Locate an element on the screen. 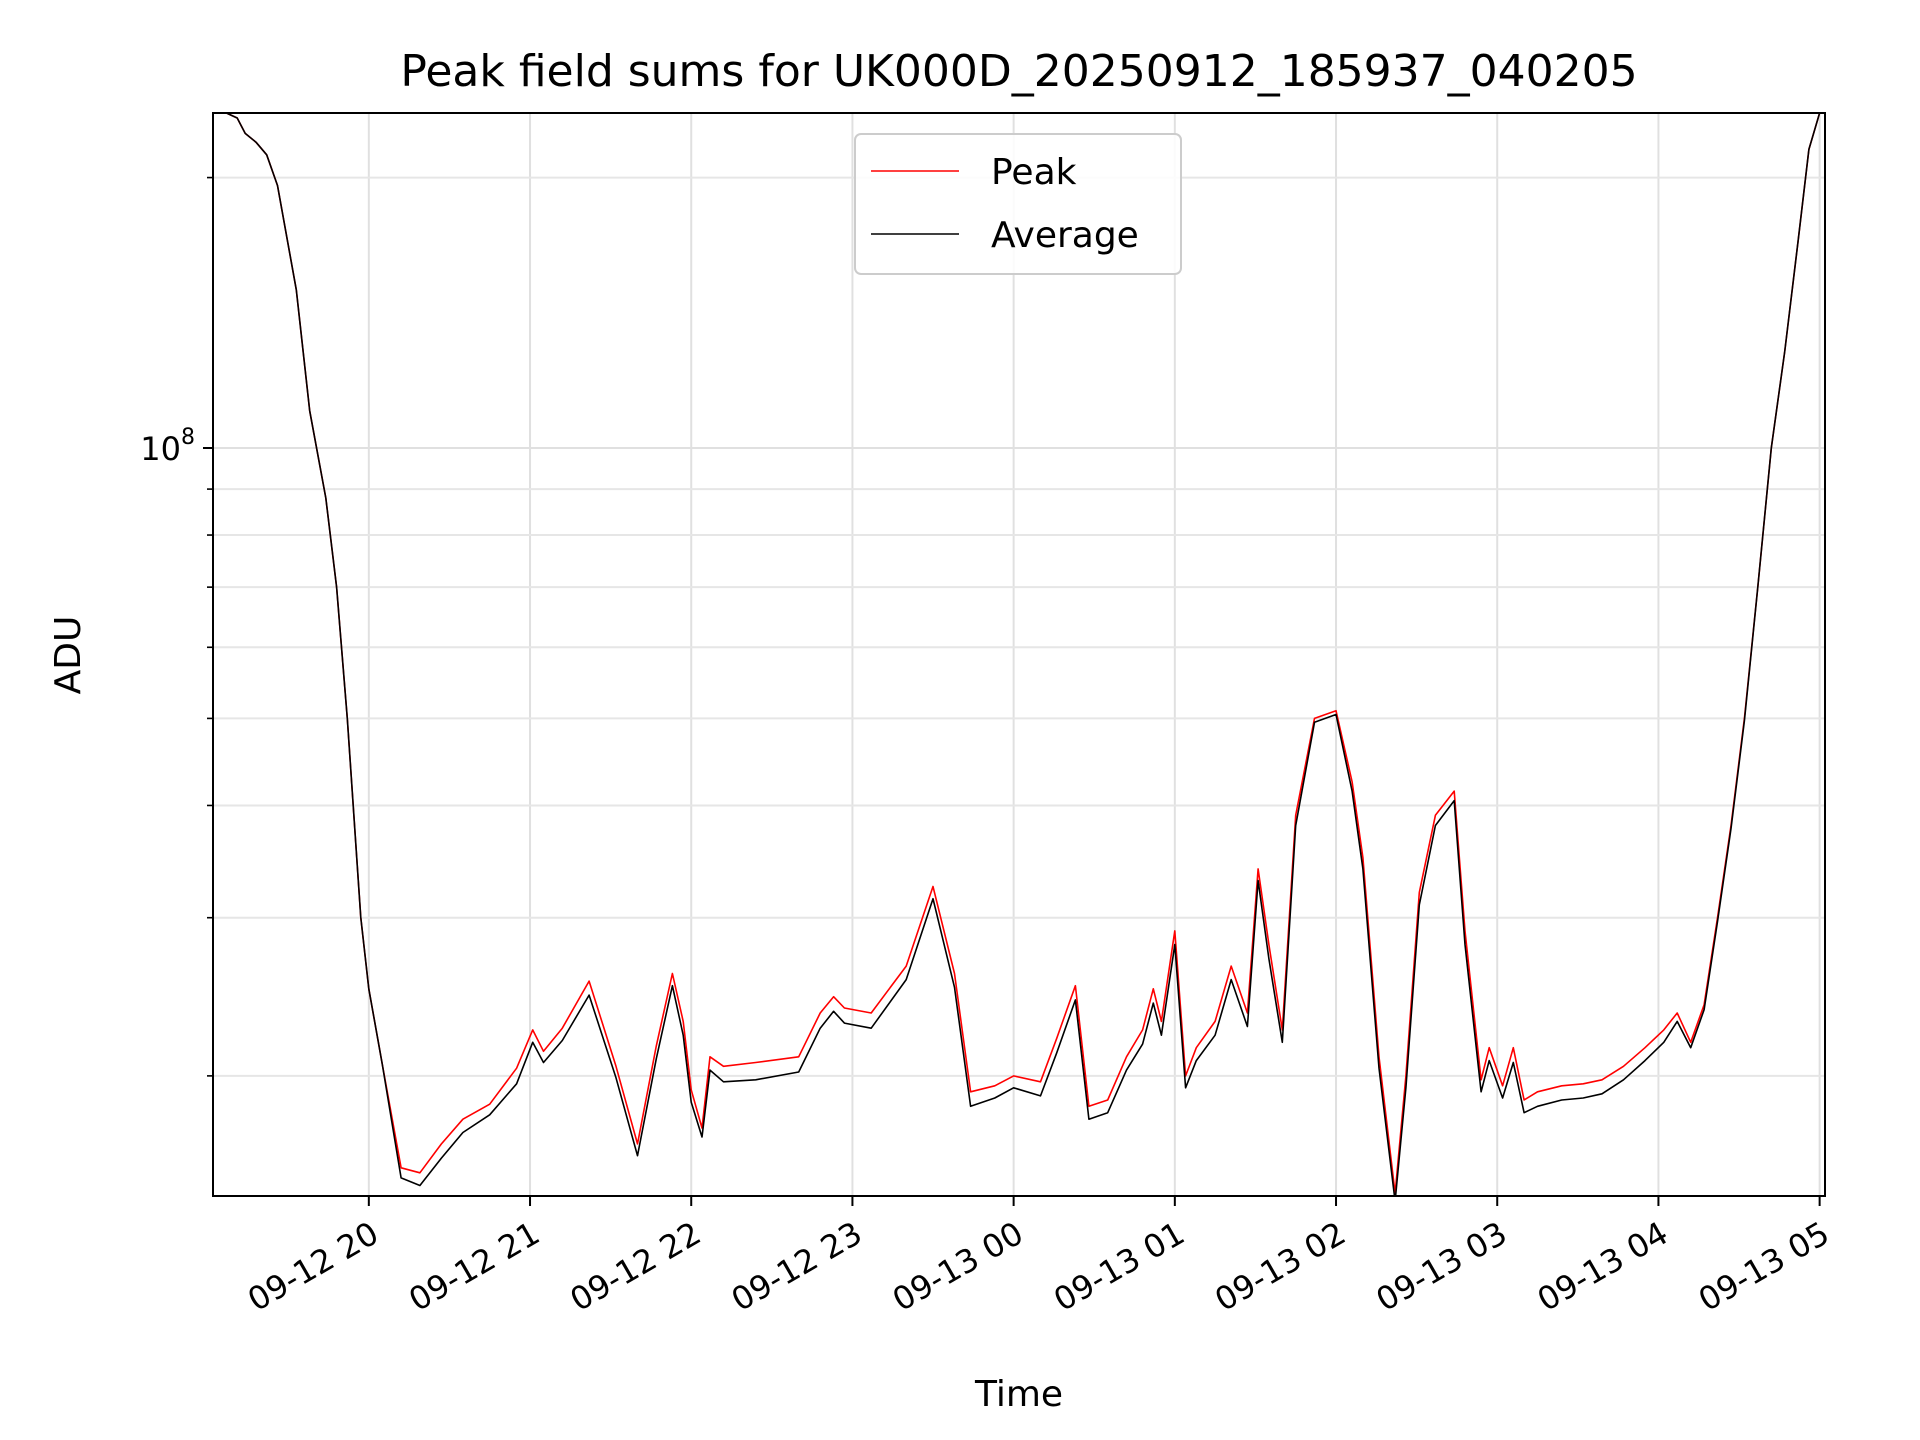 This screenshot has height=1440, width=1920. legend-box is located at coordinates (1018, 204).